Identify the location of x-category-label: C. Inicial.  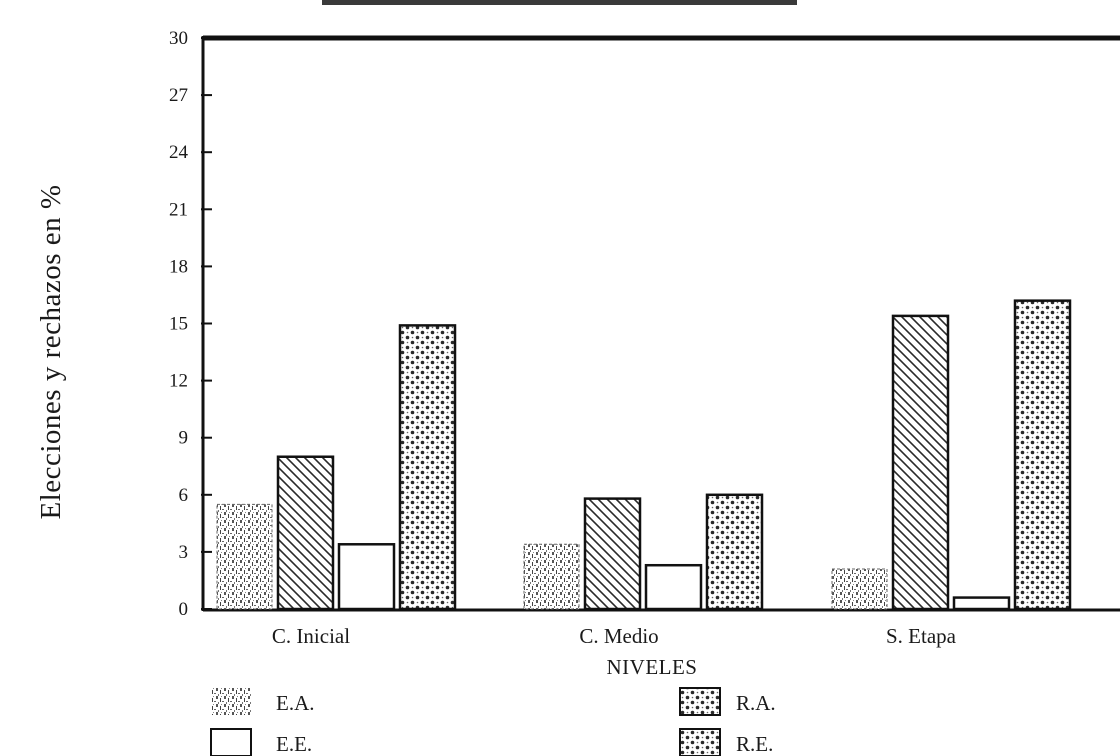
(311, 636).